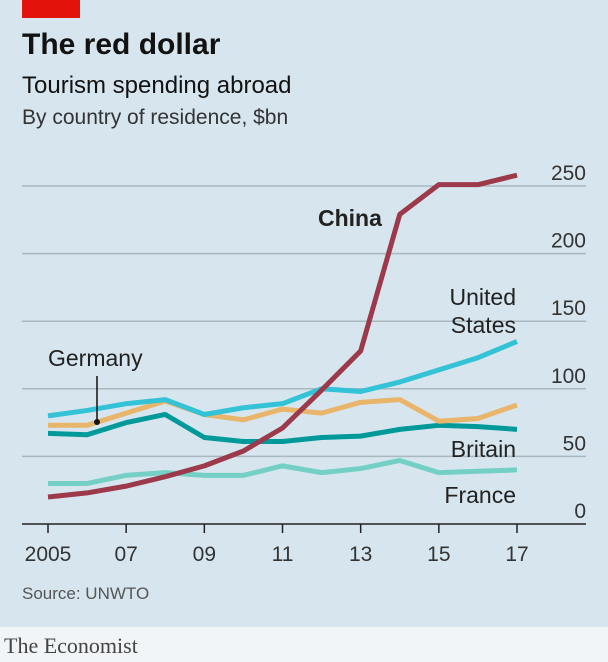 The height and width of the screenshot is (662, 608). Describe the element at coordinates (97, 422) in the screenshot. I see `germany-pointer-dot` at that location.